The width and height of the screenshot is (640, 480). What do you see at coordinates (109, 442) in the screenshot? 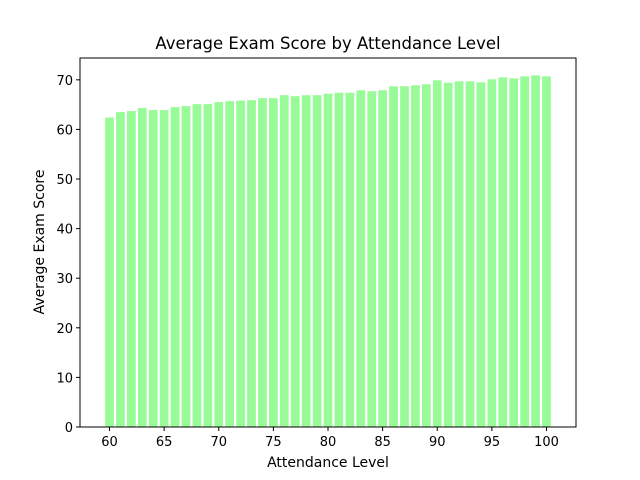
I see `x-tick-label: 60` at bounding box center [109, 442].